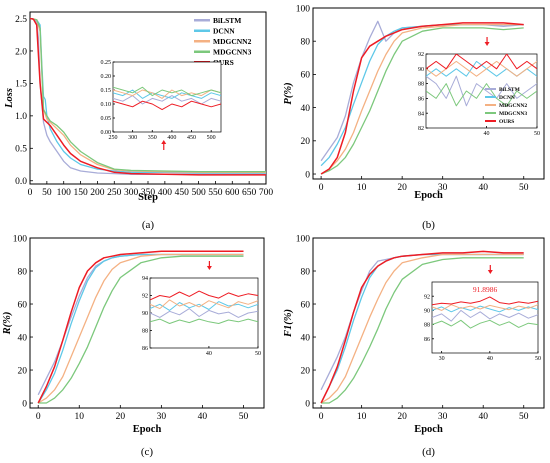 The image size is (550, 463). I want to click on y-tick-label: 0.25, so click(106, 63).